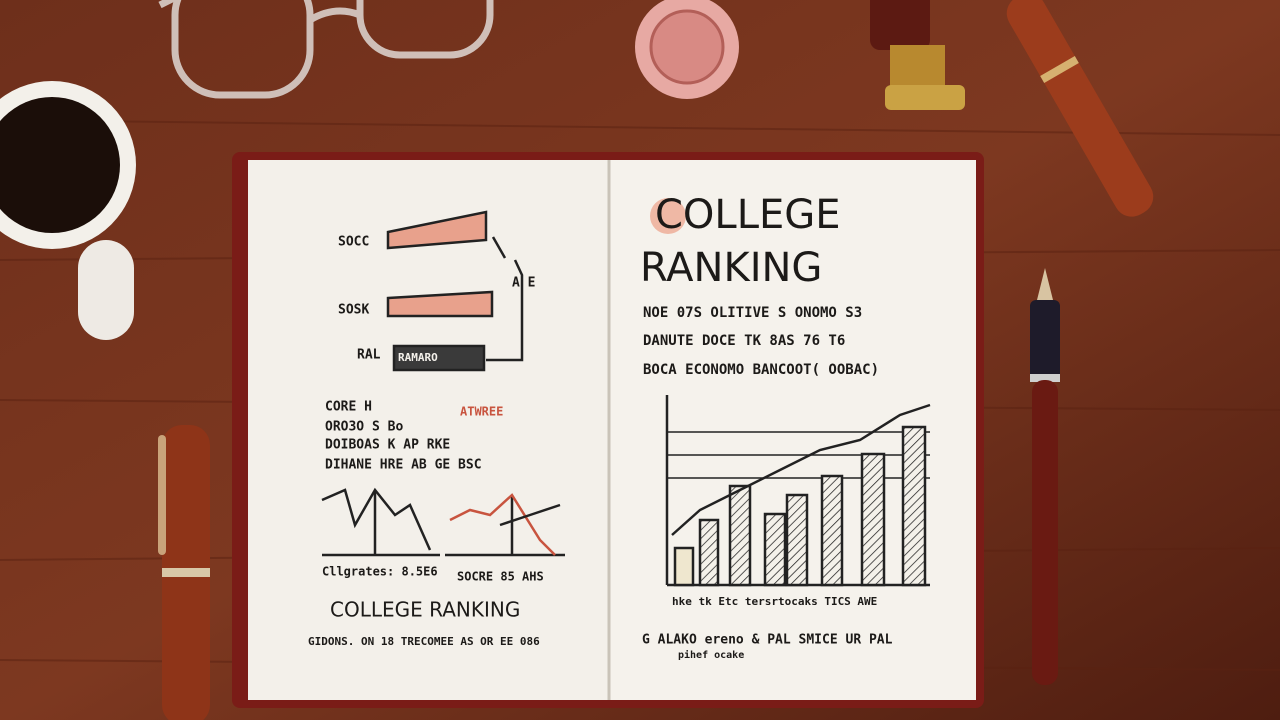 This screenshot has width=1280, height=720. I want to click on bar-label: RAL, so click(369, 355).